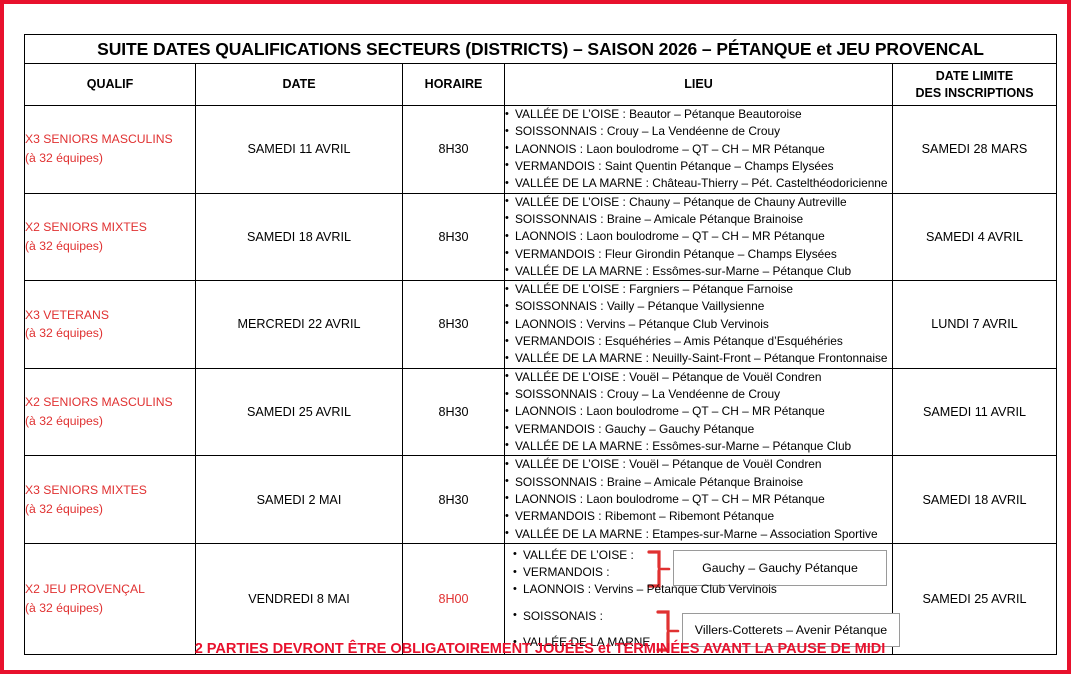  Describe the element at coordinates (299, 412) in the screenshot. I see `row-date: SAMEDI 25 AVRIL` at that location.